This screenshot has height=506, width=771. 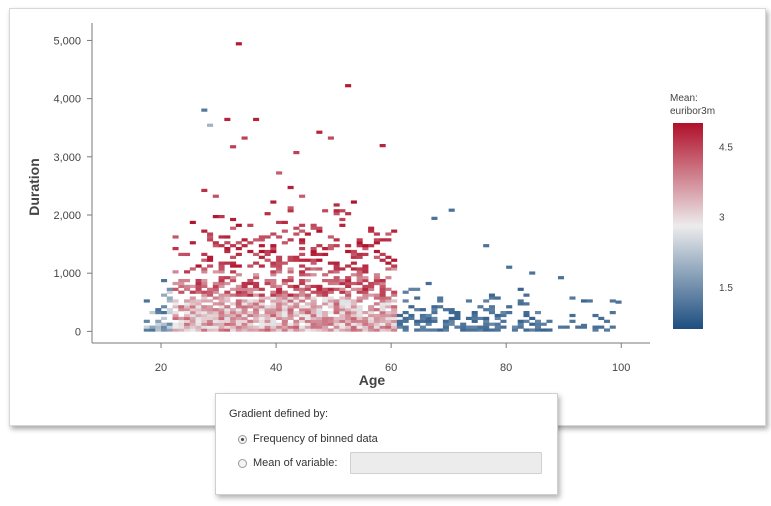 I want to click on y-tick-label: 3,000, so click(x=67, y=158).